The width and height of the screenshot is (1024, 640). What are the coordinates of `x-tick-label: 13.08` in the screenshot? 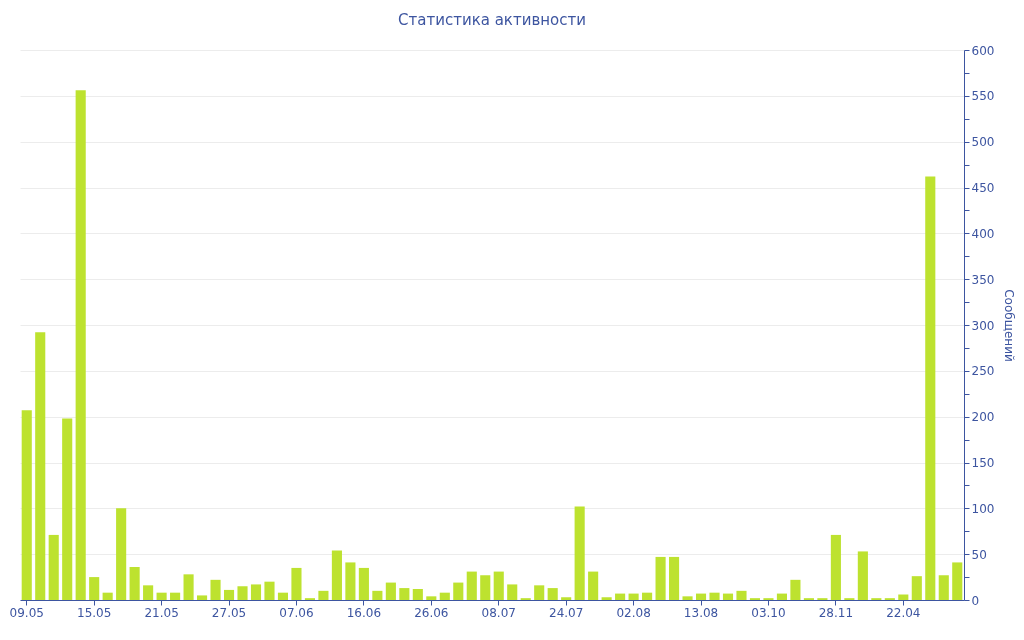 It's located at (701, 612).